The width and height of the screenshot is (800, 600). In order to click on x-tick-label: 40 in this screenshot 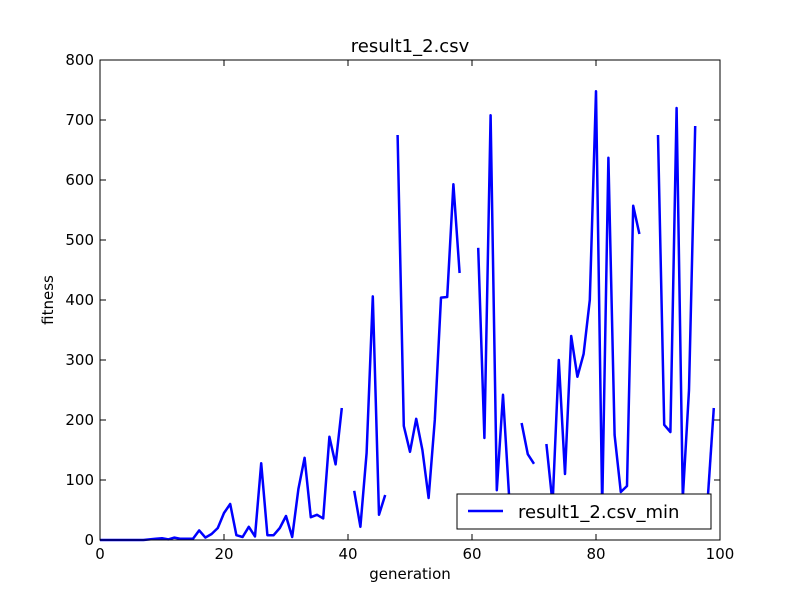, I will do `click(347, 554)`.